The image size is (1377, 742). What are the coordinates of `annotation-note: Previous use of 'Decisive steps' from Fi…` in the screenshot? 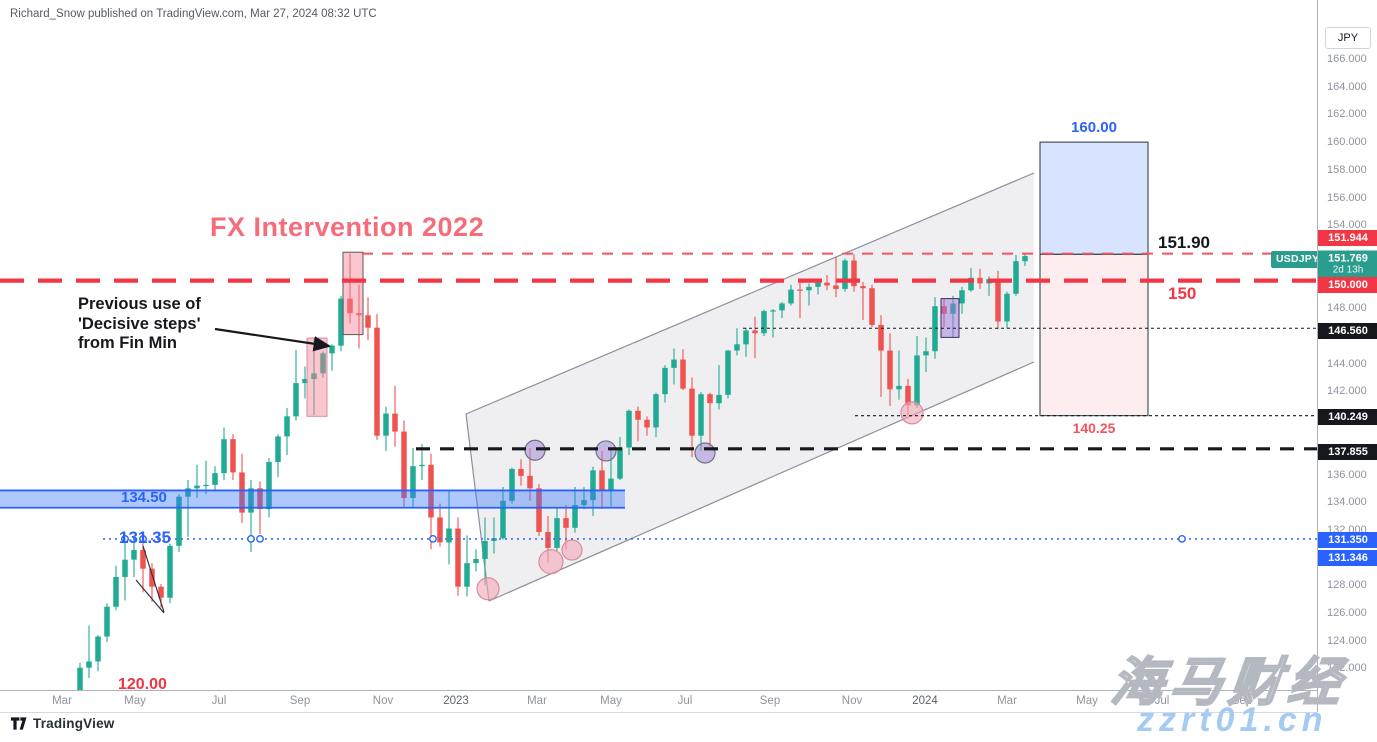 It's located at (139, 324).